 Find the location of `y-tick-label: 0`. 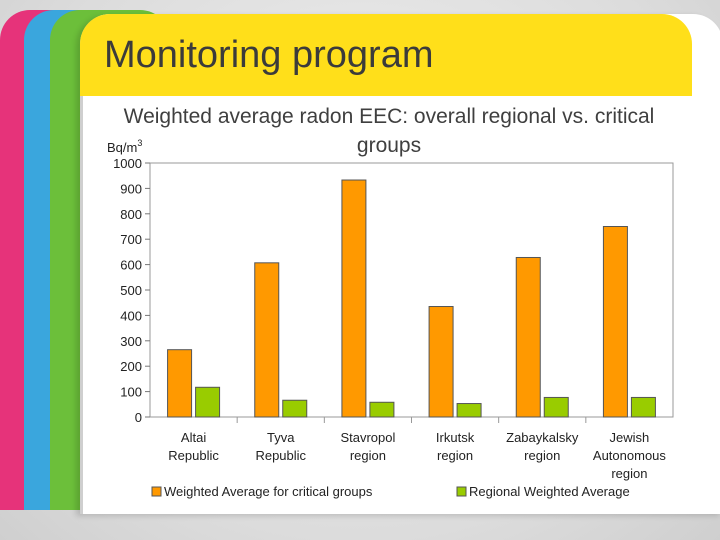

y-tick-label: 0 is located at coordinates (138, 417).